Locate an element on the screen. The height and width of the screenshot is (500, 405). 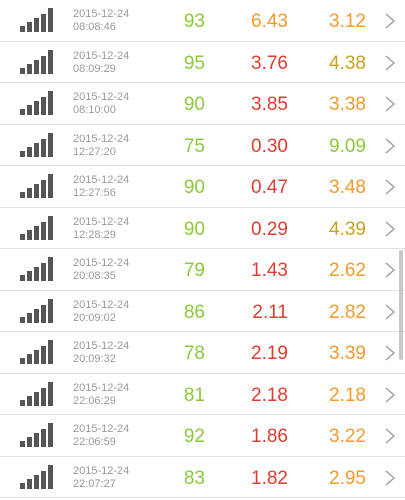
value-primary: 2.19 is located at coordinates (269, 353).